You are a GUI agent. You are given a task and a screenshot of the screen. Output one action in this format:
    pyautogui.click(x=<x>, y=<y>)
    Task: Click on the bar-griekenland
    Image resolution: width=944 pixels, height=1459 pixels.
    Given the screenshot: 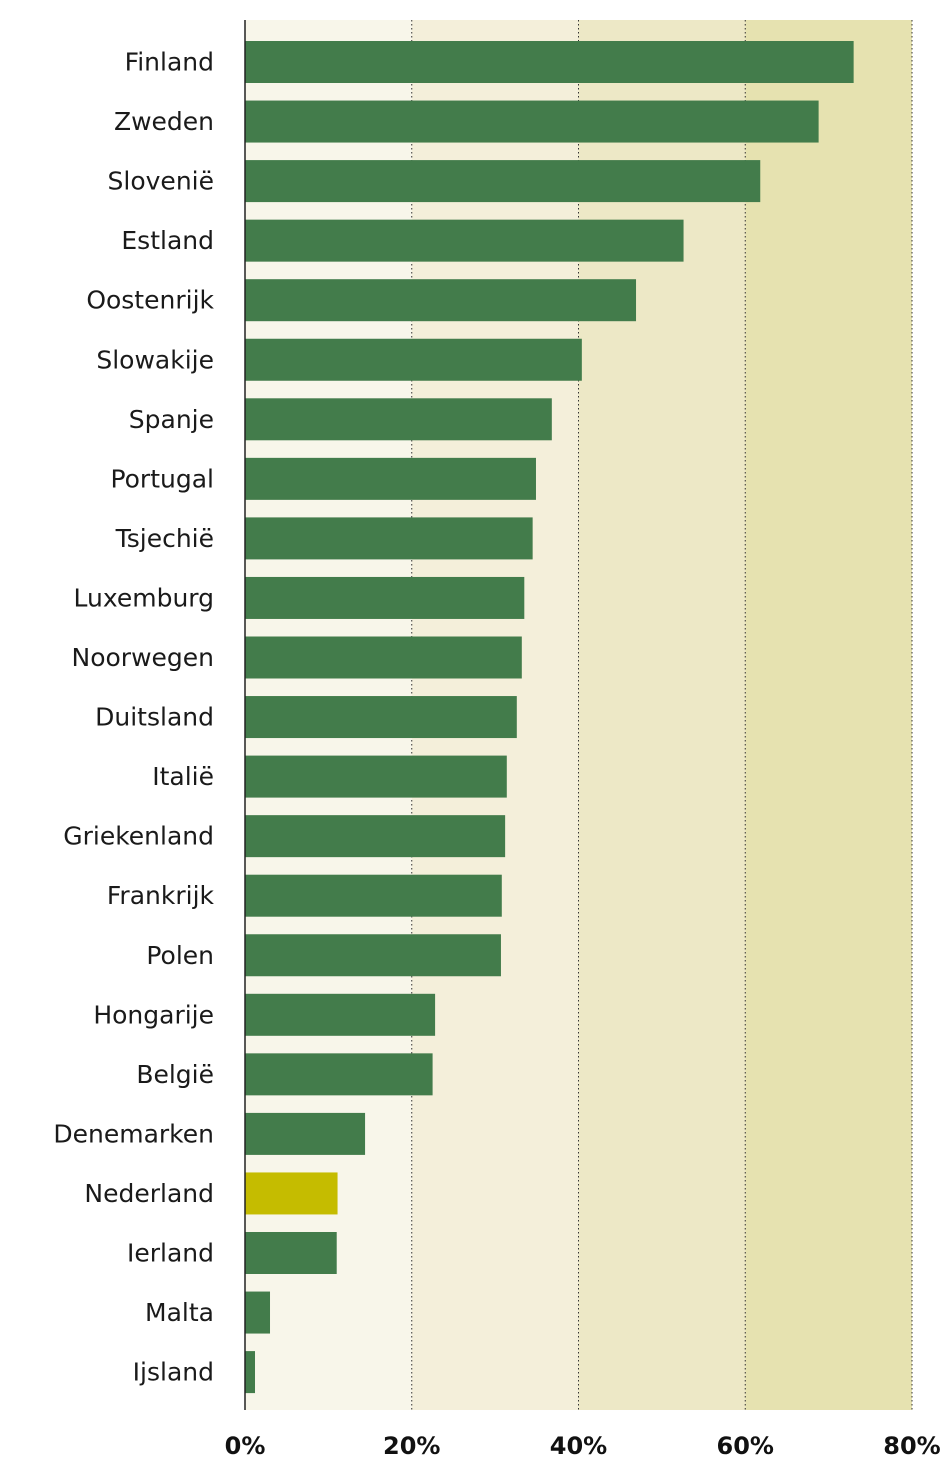 What is the action you would take?
    pyautogui.click(x=375, y=836)
    